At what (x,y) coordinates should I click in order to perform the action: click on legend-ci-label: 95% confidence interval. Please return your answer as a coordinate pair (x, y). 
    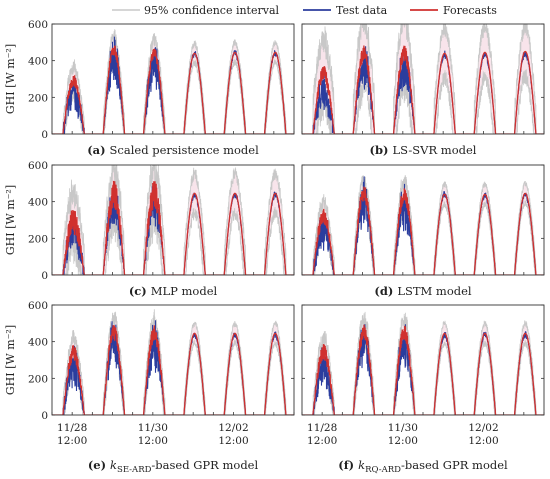
    Looking at the image, I should click on (212, 10).